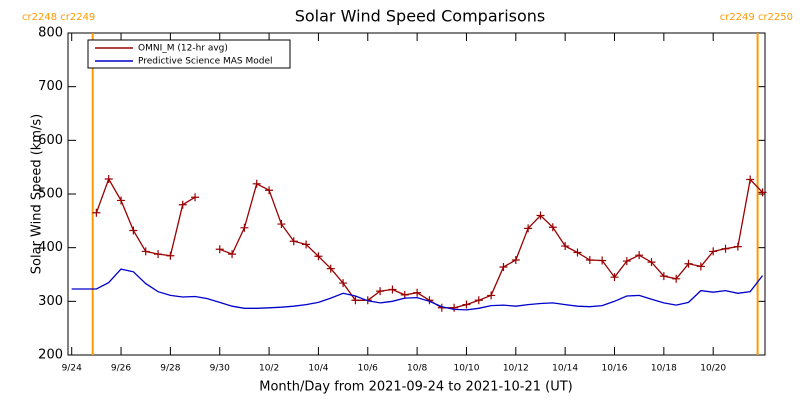  I want to click on series-line, so click(417, 289).